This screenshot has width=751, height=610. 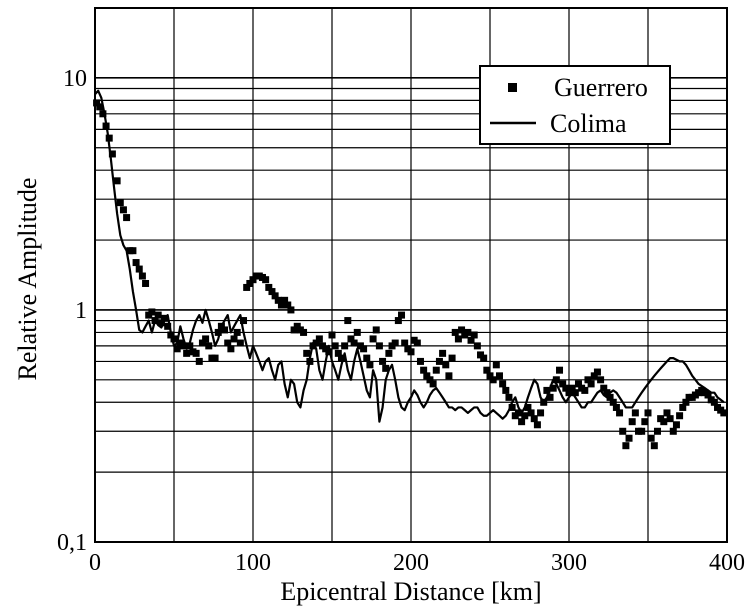 What do you see at coordinates (588, 123) in the screenshot?
I see `legend-label-colima: Colima` at bounding box center [588, 123].